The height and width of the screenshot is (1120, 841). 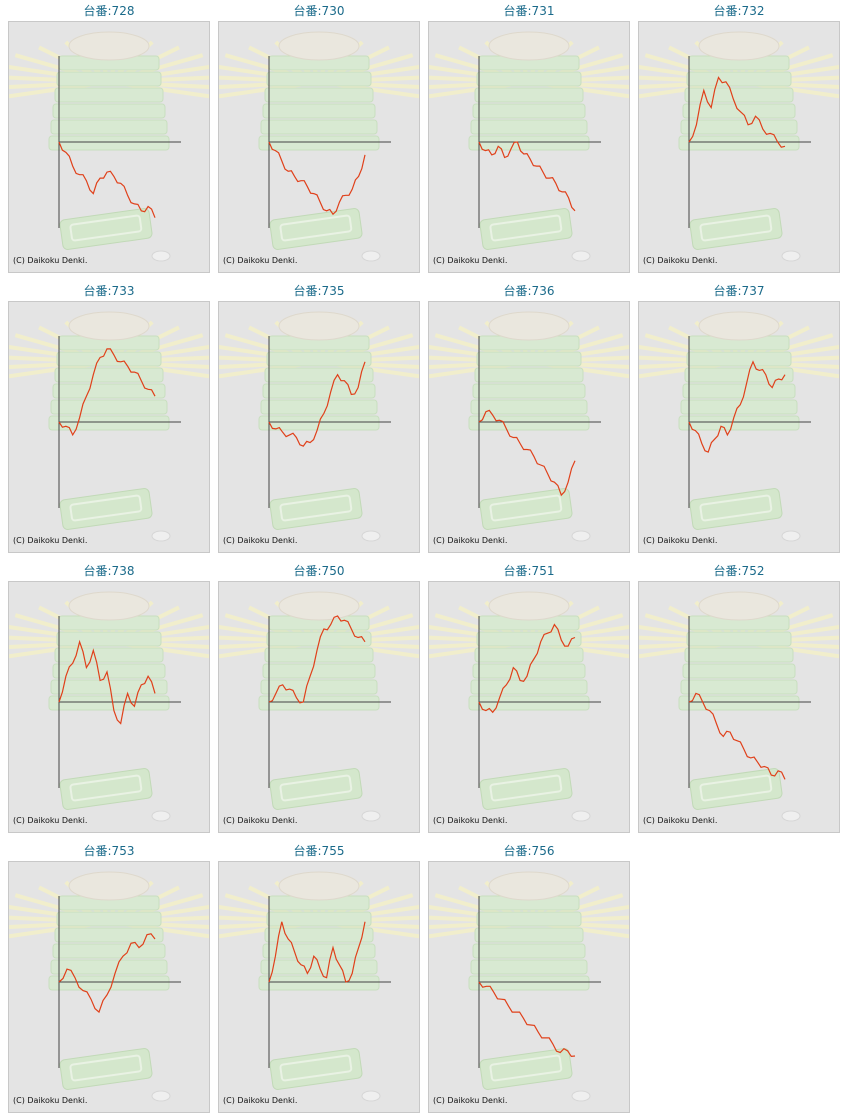 What do you see at coordinates (529, 11) in the screenshot?
I see `chart-title: 台番:731` at bounding box center [529, 11].